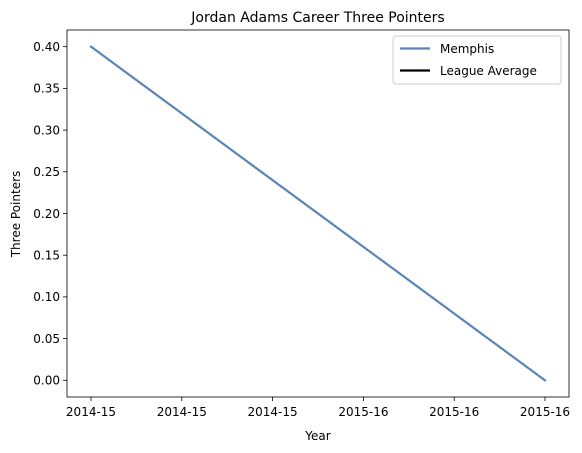  I want to click on y-tick-label: 0.05, so click(46, 339).